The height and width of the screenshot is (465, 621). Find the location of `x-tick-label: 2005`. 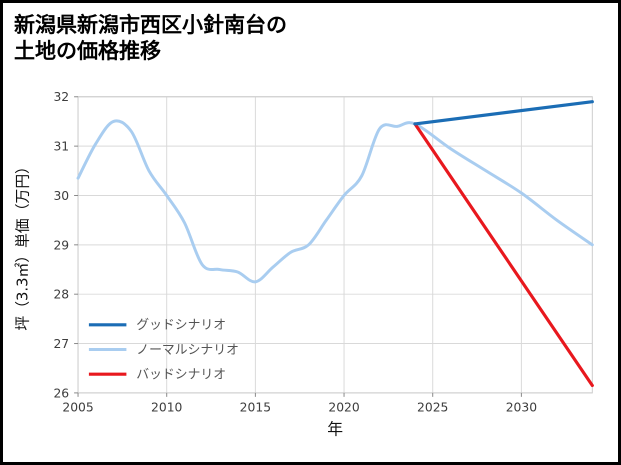

x-tick-label: 2005 is located at coordinates (77, 408).